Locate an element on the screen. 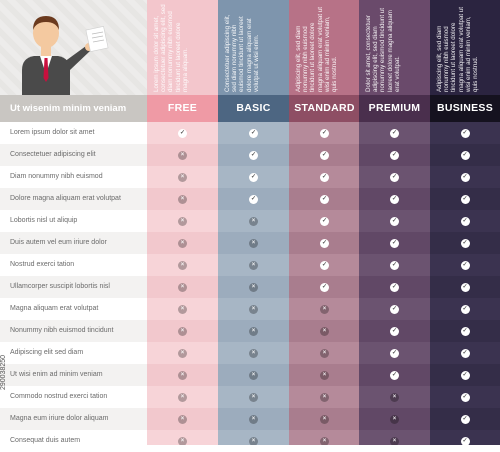  stock-id-watermark: 290038250 is located at coordinates (3, 372).